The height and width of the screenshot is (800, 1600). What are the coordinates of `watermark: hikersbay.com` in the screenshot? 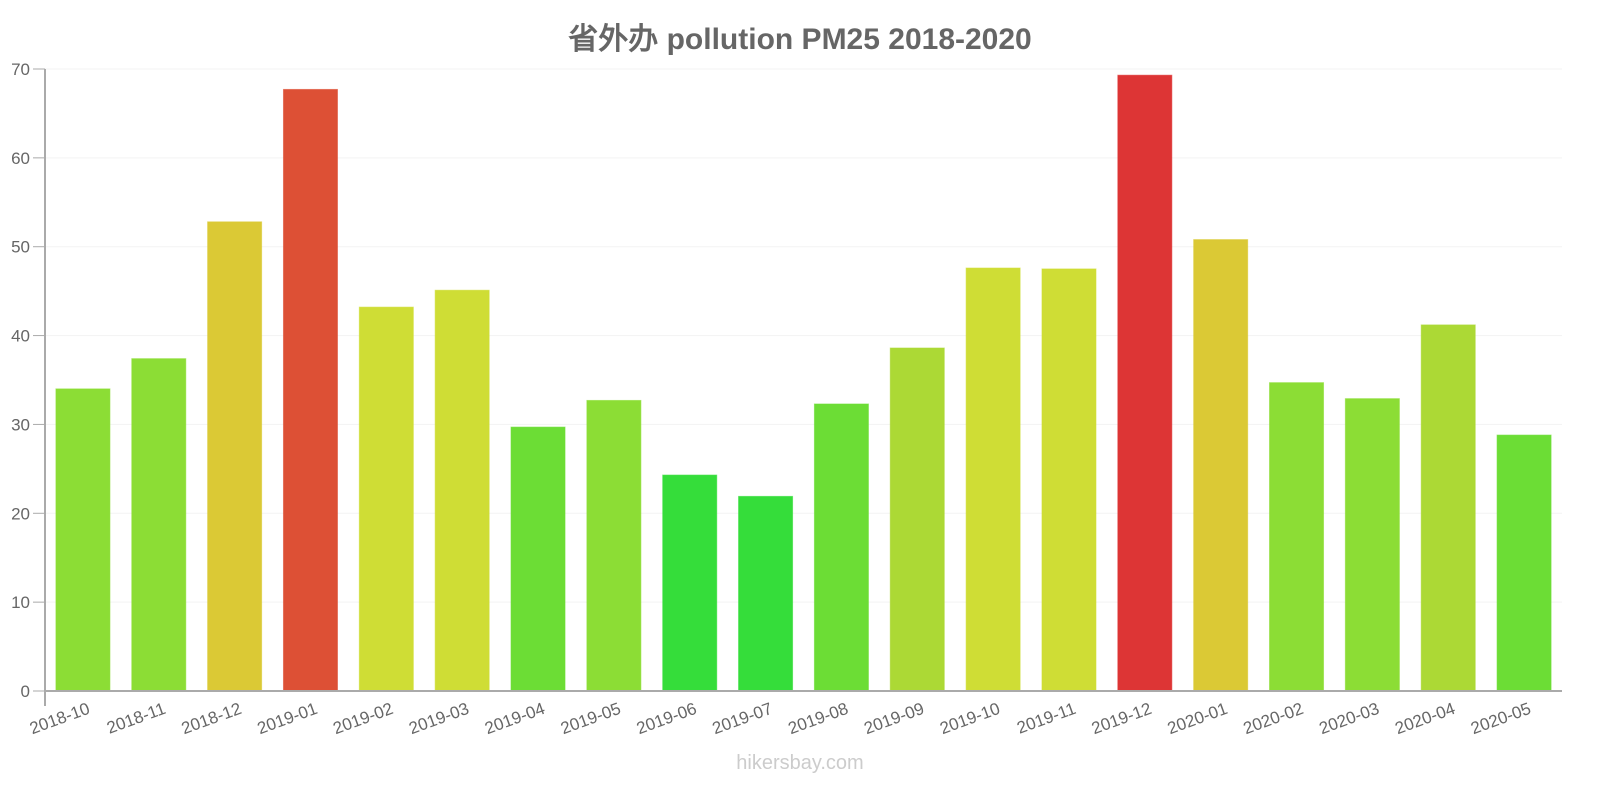 It's located at (800, 763).